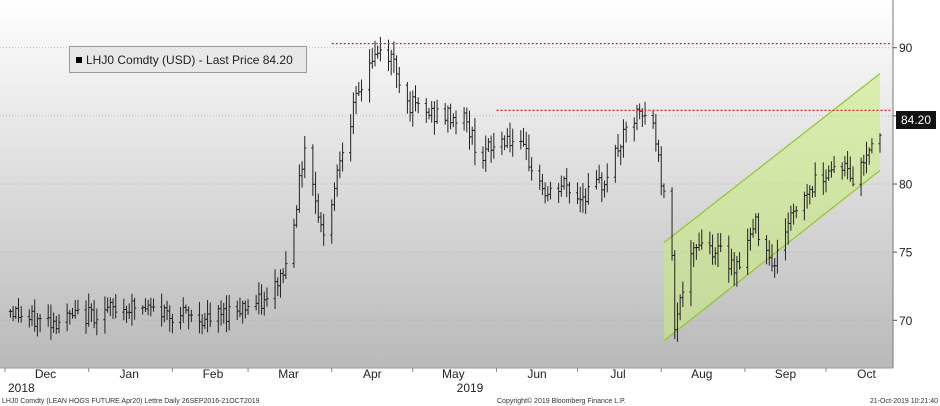 The width and height of the screenshot is (940, 406). Describe the element at coordinates (561, 401) in the screenshot. I see `footer-copyright: Copyright© 2019 Bloomberg Finance L.P.` at that location.